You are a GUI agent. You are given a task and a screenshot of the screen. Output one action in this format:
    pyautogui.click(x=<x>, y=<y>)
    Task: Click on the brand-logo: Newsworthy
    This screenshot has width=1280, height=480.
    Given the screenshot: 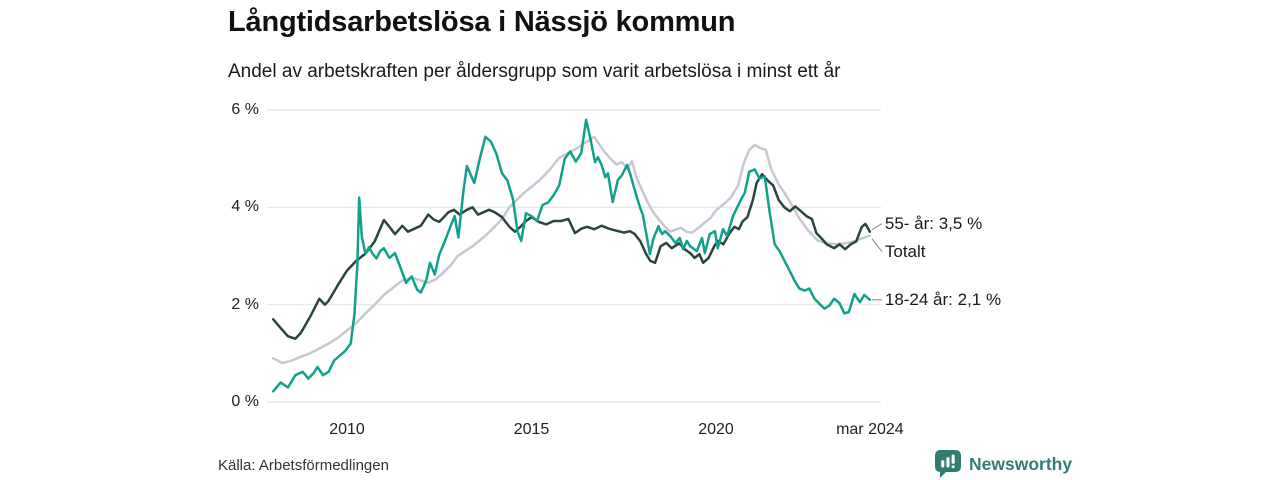 What is the action you would take?
    pyautogui.click(x=1003, y=464)
    